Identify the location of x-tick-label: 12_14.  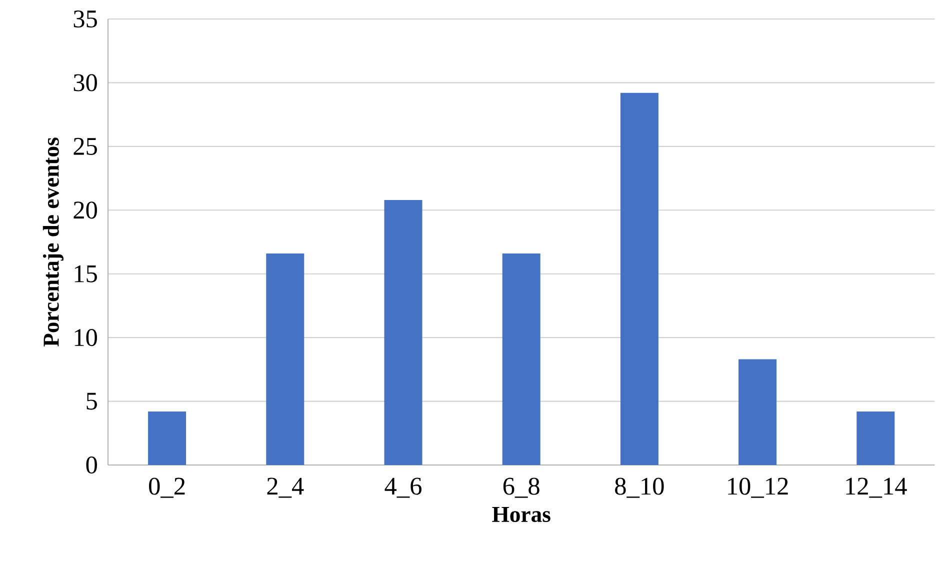
(876, 488).